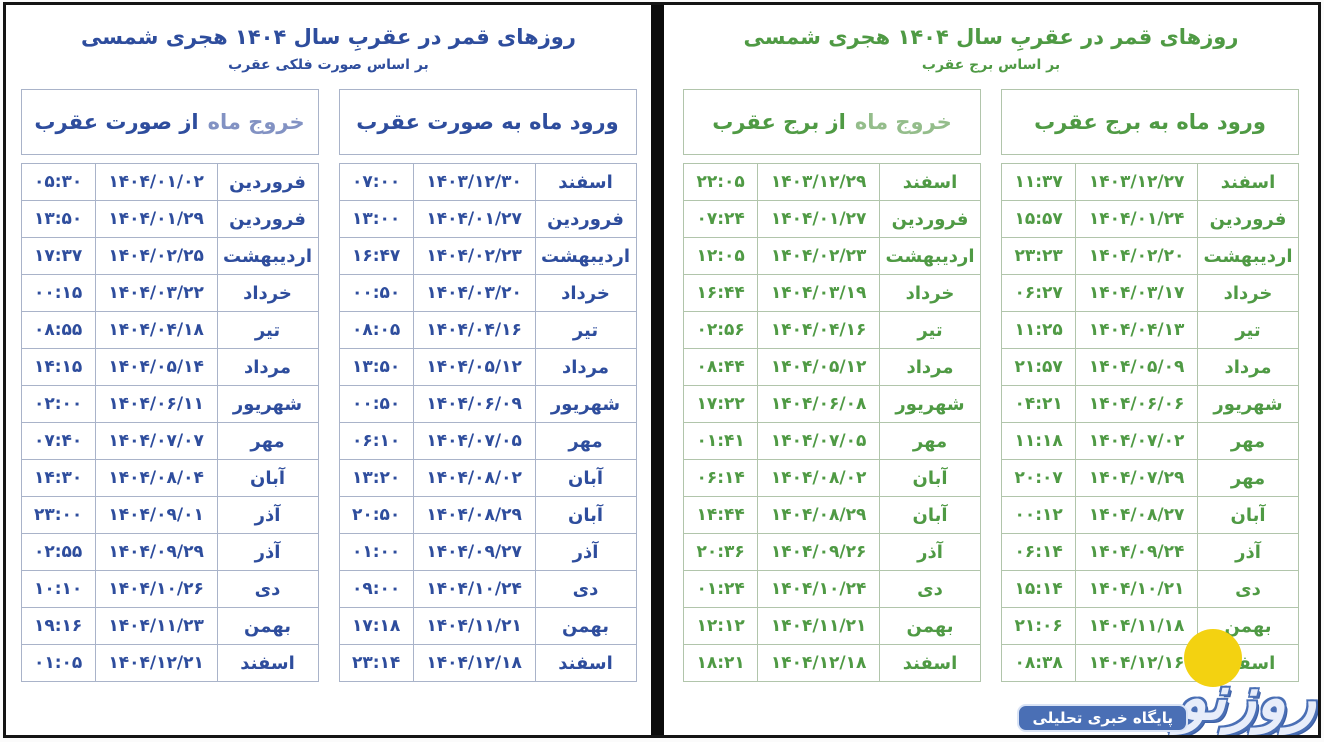  I want to click on date-cell: ۱۴۰۴/۰۹/۰۱, so click(156, 515).